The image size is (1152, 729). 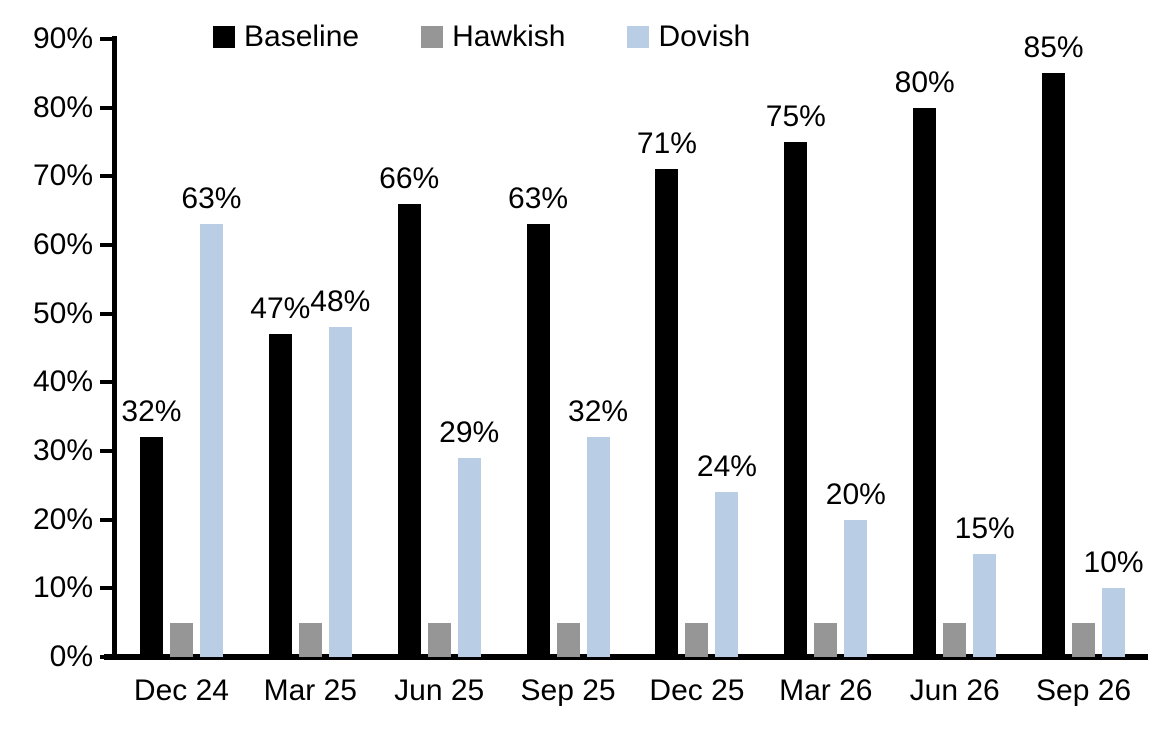 I want to click on x-label-mar-25: Mar 25, so click(x=310, y=690).